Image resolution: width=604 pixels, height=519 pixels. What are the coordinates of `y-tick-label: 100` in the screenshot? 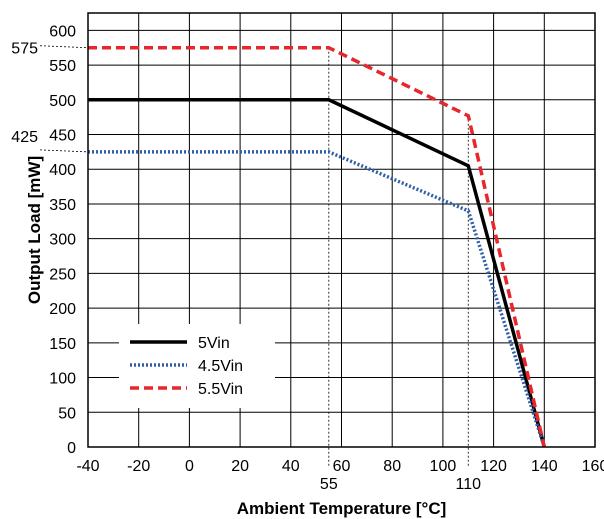 It's located at (62, 379).